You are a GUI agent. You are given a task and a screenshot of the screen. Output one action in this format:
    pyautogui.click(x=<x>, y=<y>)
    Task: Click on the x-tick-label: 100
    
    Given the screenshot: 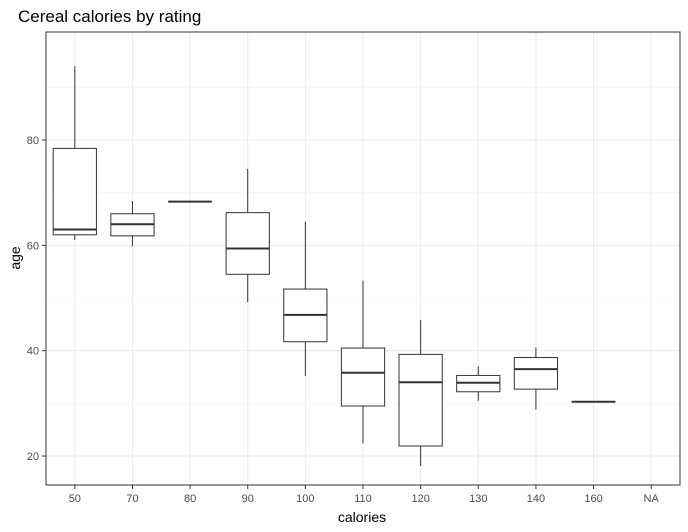 What is the action you would take?
    pyautogui.click(x=305, y=499)
    